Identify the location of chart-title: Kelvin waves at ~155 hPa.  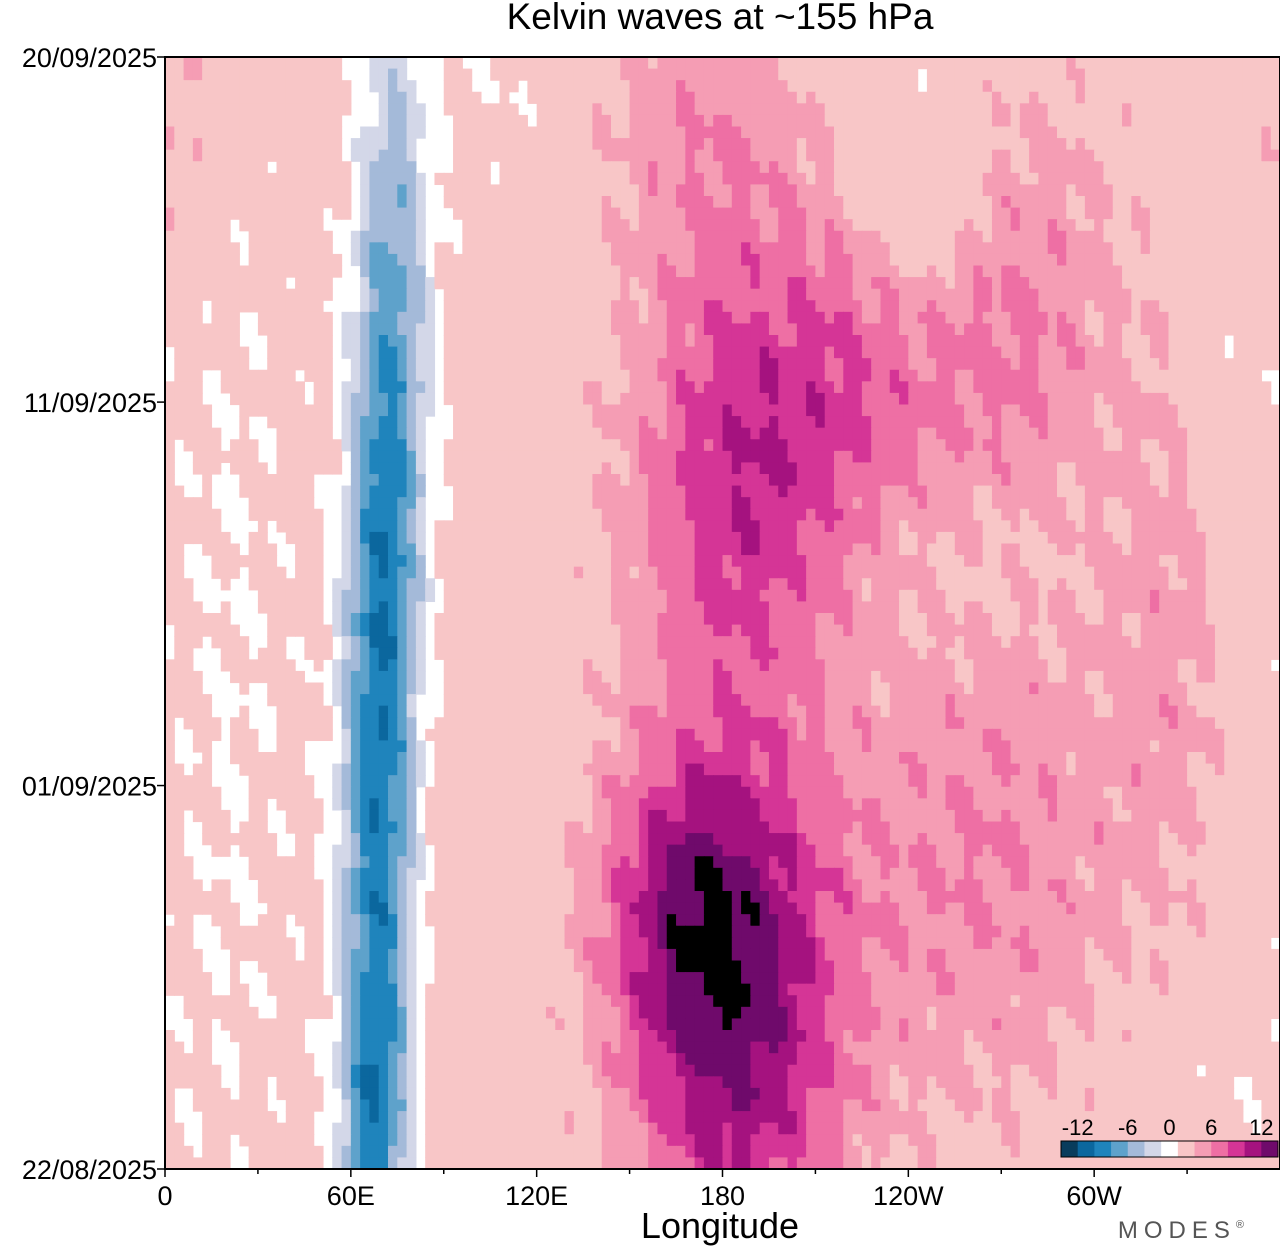
(720, 18).